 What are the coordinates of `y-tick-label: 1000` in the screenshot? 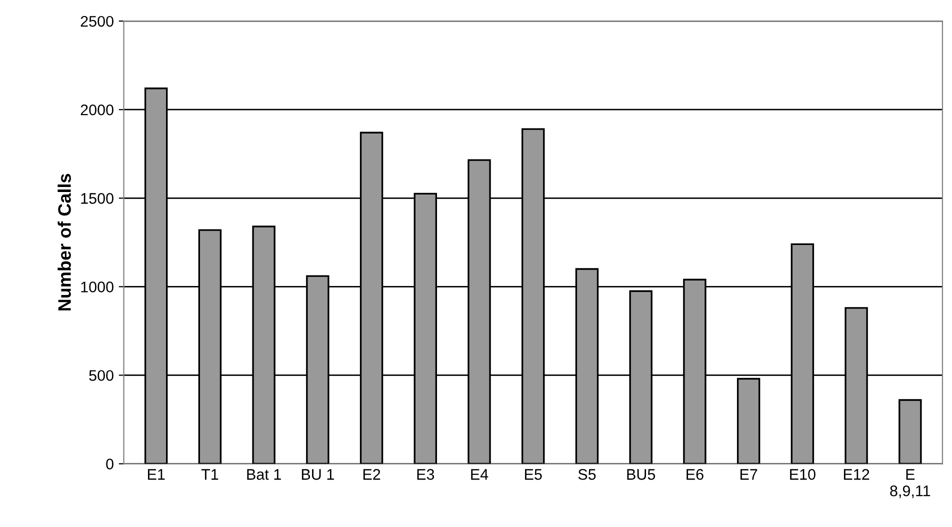 It's located at (97, 287).